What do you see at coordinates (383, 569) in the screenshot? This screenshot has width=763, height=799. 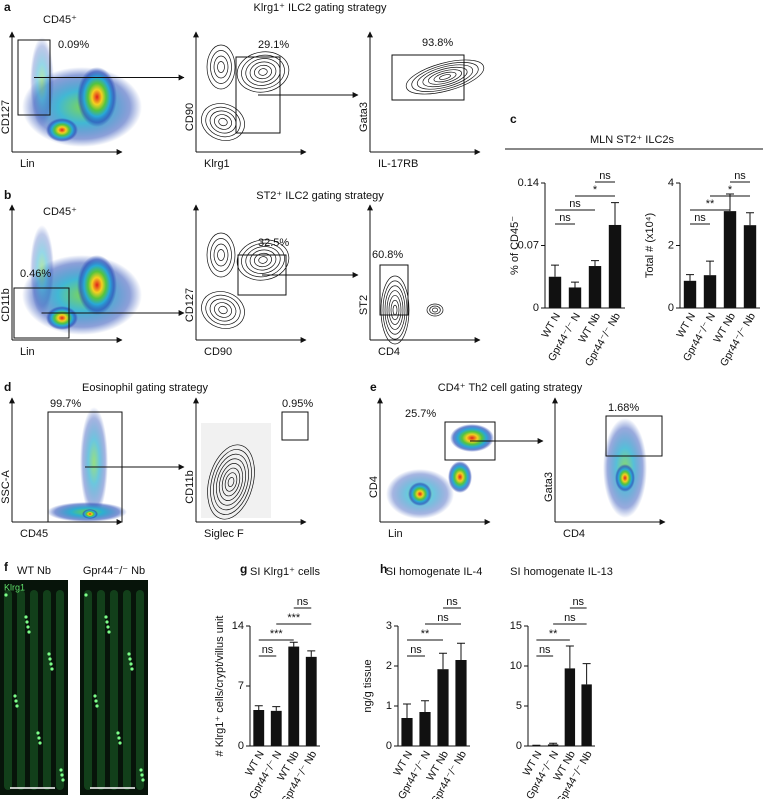 I see `panel-label: h` at bounding box center [383, 569].